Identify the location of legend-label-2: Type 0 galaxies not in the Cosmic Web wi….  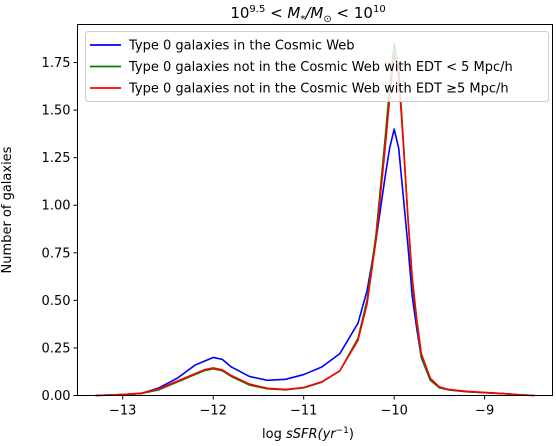
(320, 67).